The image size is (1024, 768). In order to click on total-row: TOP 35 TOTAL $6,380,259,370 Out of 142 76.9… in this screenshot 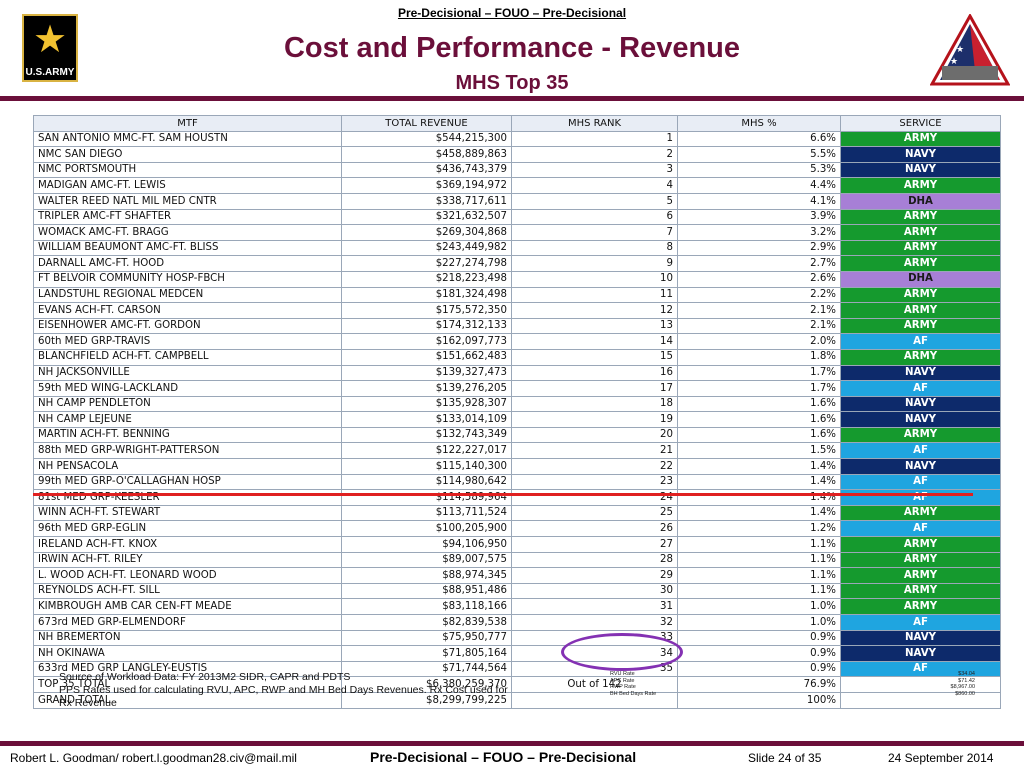, I will do `click(517, 684)`.